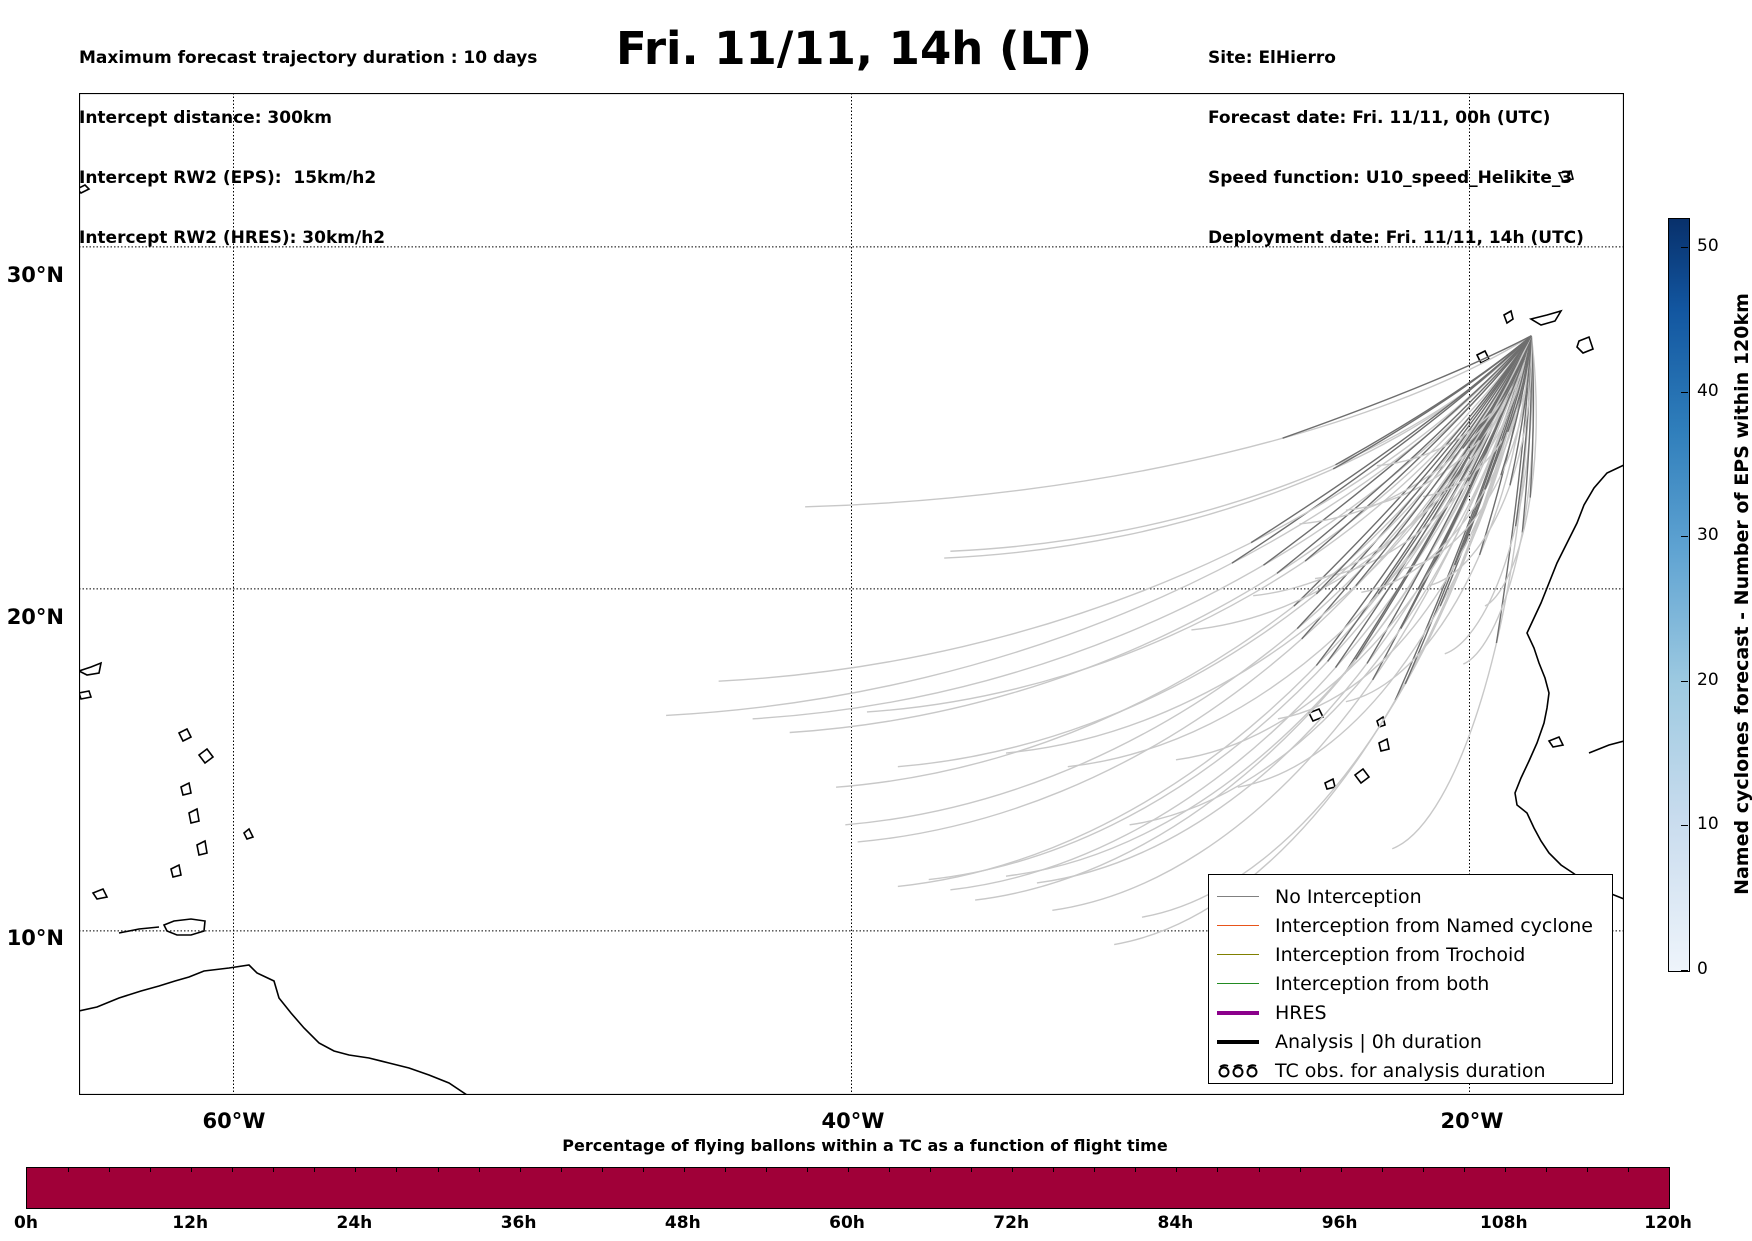 The width and height of the screenshot is (1752, 1241). I want to click on legend-item: No Interception, so click(1410, 896).